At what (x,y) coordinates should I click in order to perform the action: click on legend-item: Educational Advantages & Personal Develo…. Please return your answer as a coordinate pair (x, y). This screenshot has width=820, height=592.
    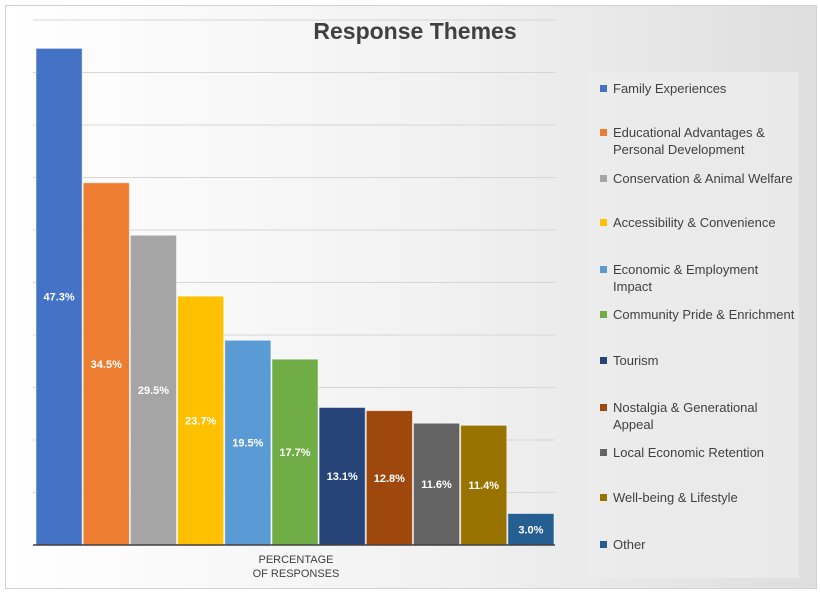
    Looking at the image, I should click on (698, 141).